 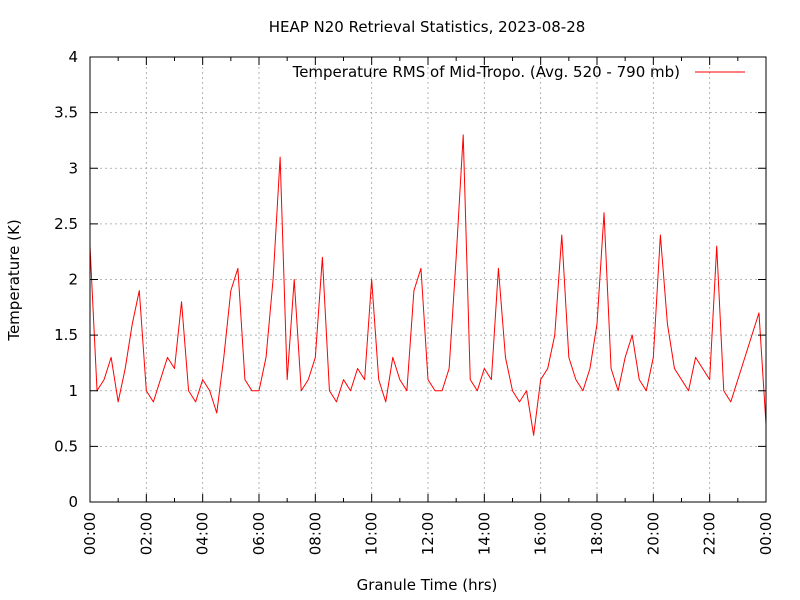 I want to click on x-axis-title: Granule Time (hrs), so click(x=427, y=585).